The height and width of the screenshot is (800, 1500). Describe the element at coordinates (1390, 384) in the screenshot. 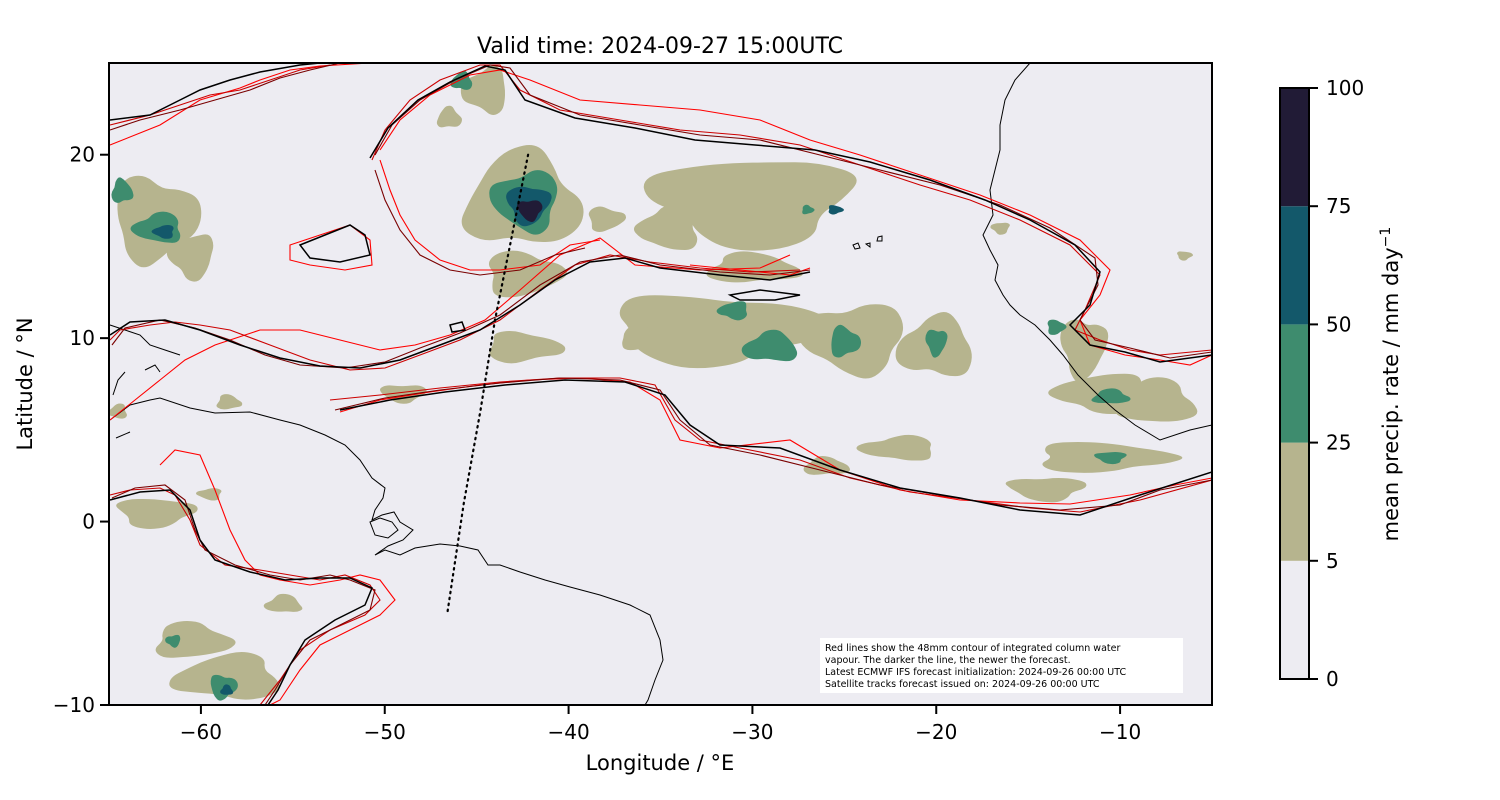

I see `colorbar-label: mean precip. rate / mm day−1` at that location.